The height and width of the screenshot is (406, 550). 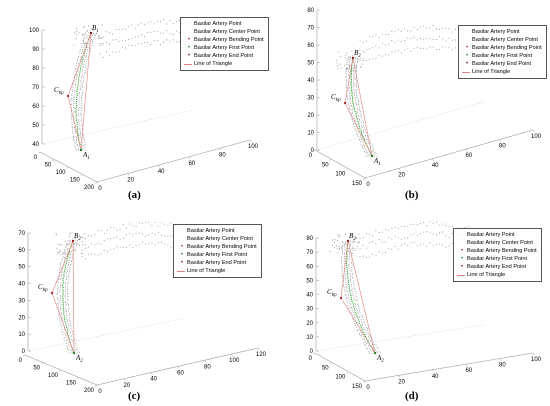 What do you see at coordinates (497, 251) in the screenshot?
I see `legend-entry: • Basilar Artery Bending Point` at bounding box center [497, 251].